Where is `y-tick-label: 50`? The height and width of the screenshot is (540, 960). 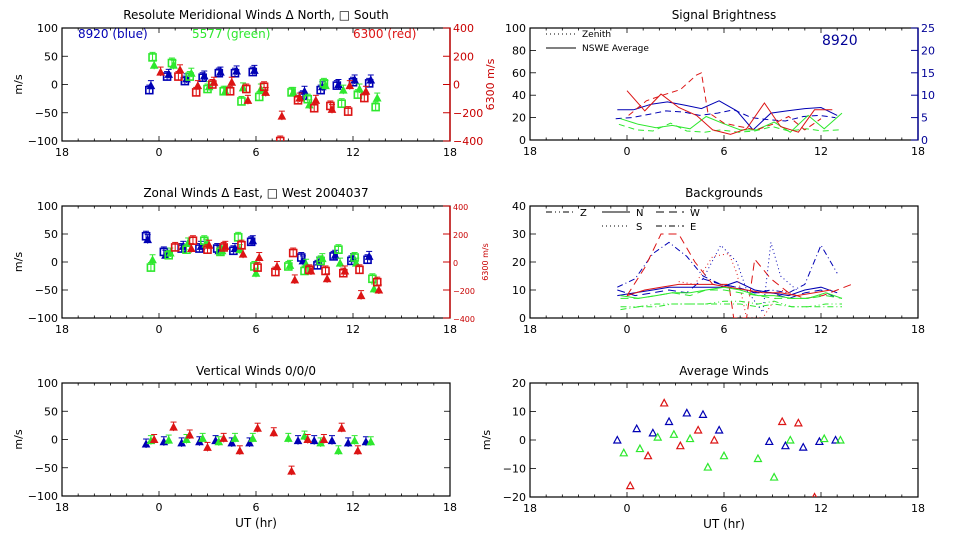 y-tick-label: 50 is located at coordinates (51, 411).